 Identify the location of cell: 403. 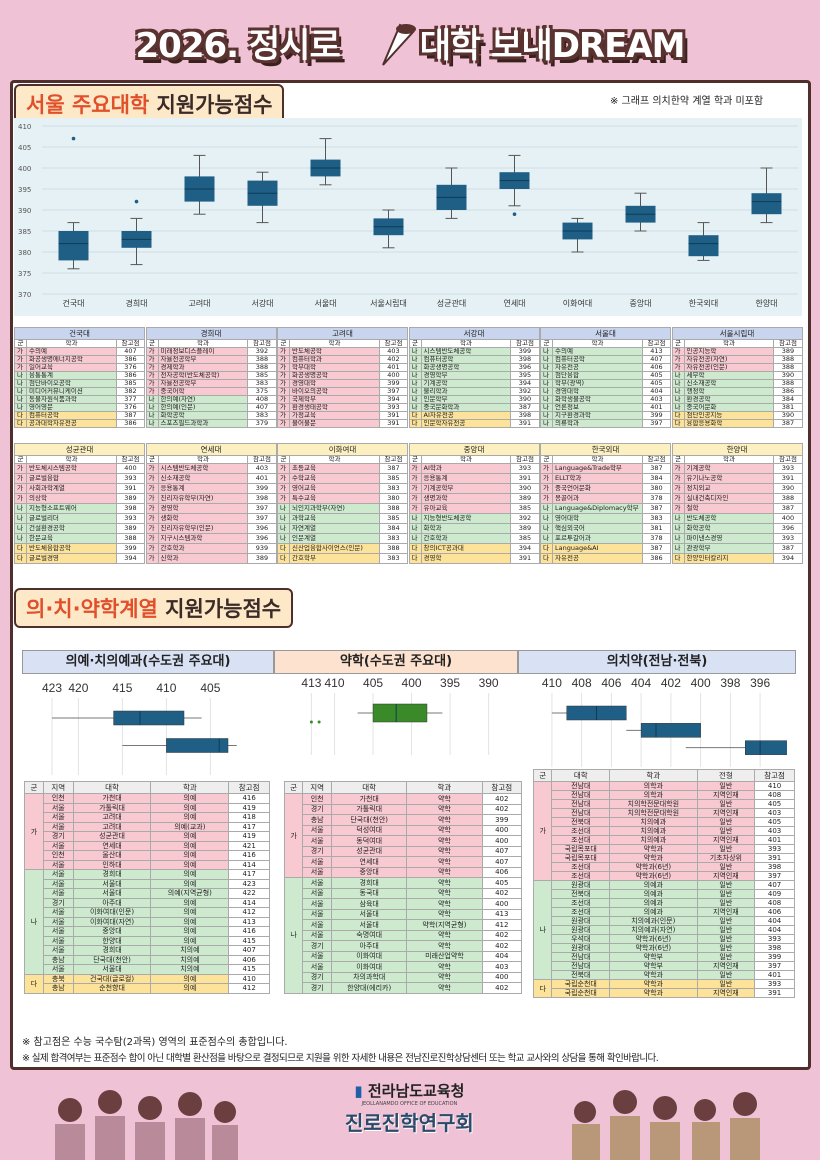
(774, 813).